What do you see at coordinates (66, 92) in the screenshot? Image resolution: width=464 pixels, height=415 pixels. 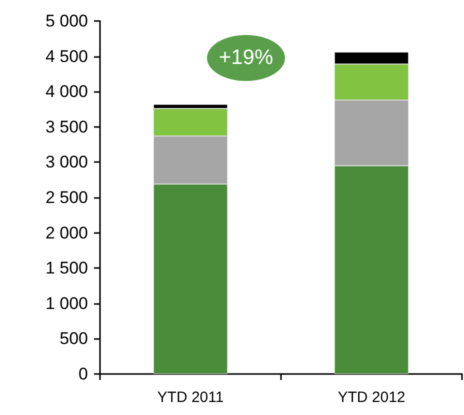 I see `y-tick-label: 4 000` at bounding box center [66, 92].